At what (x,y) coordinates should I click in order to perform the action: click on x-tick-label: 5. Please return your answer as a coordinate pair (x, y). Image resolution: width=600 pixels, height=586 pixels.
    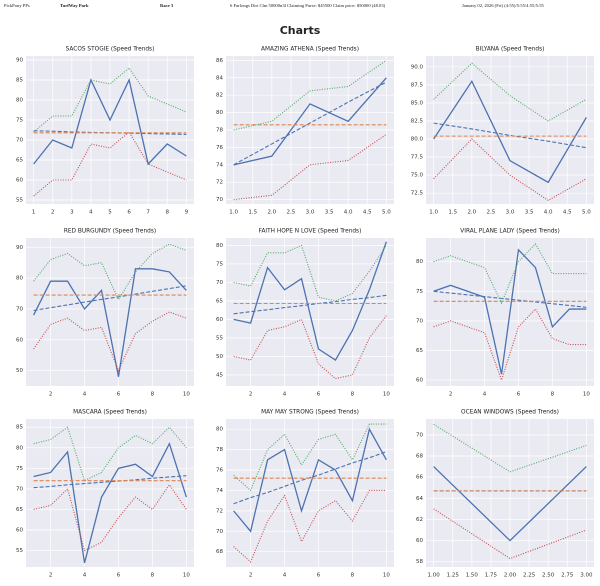
    Looking at the image, I should click on (110, 213).